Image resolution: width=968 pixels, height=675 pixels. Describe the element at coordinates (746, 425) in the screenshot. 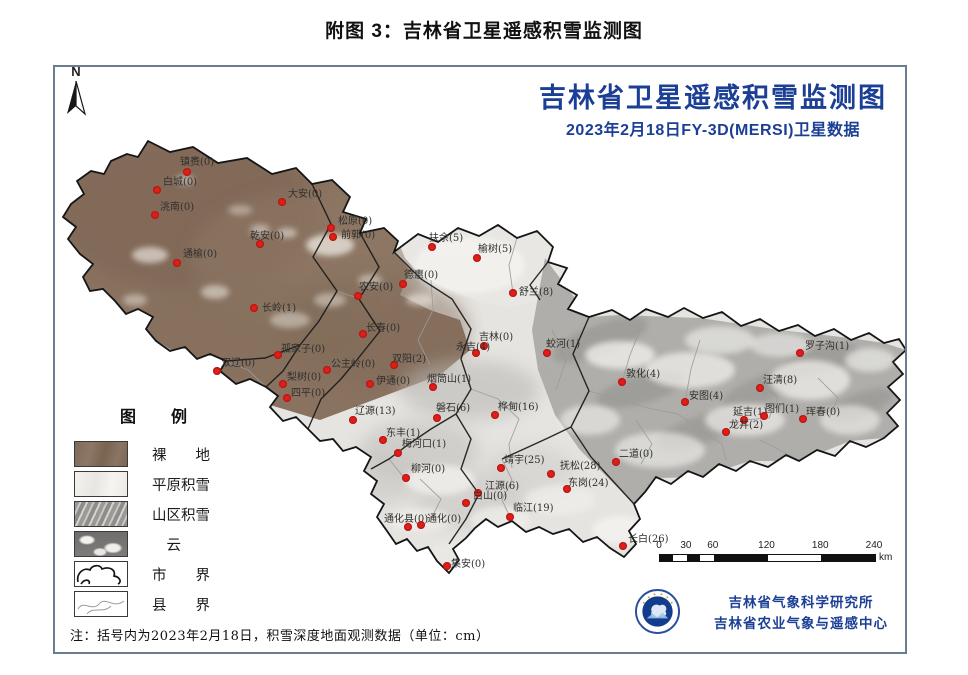

I see `station-label: 龙井(2)` at that location.